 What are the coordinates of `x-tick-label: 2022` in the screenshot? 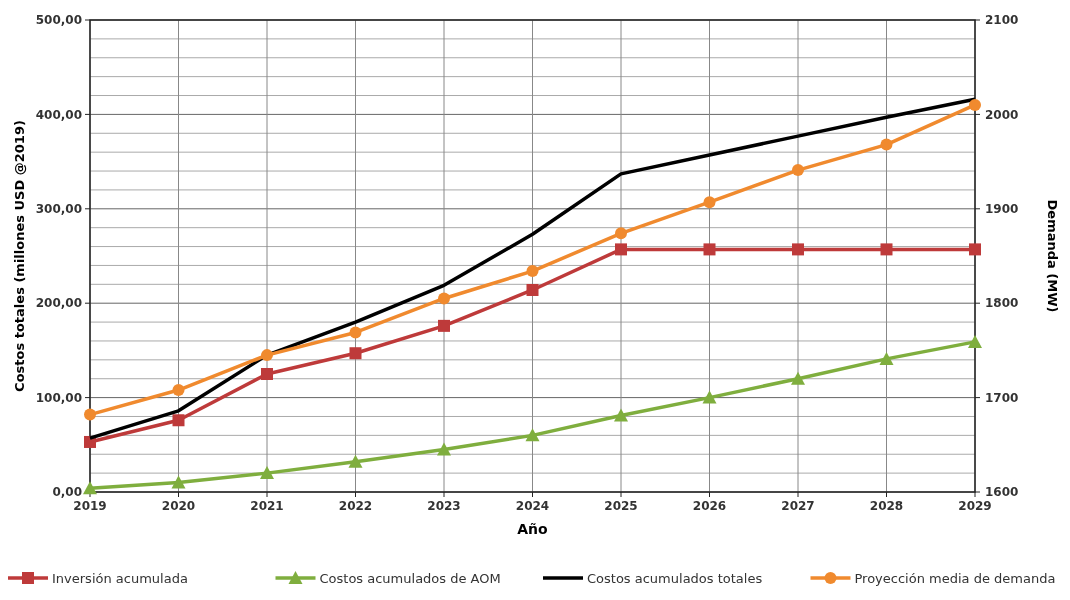 It's located at (355, 506).